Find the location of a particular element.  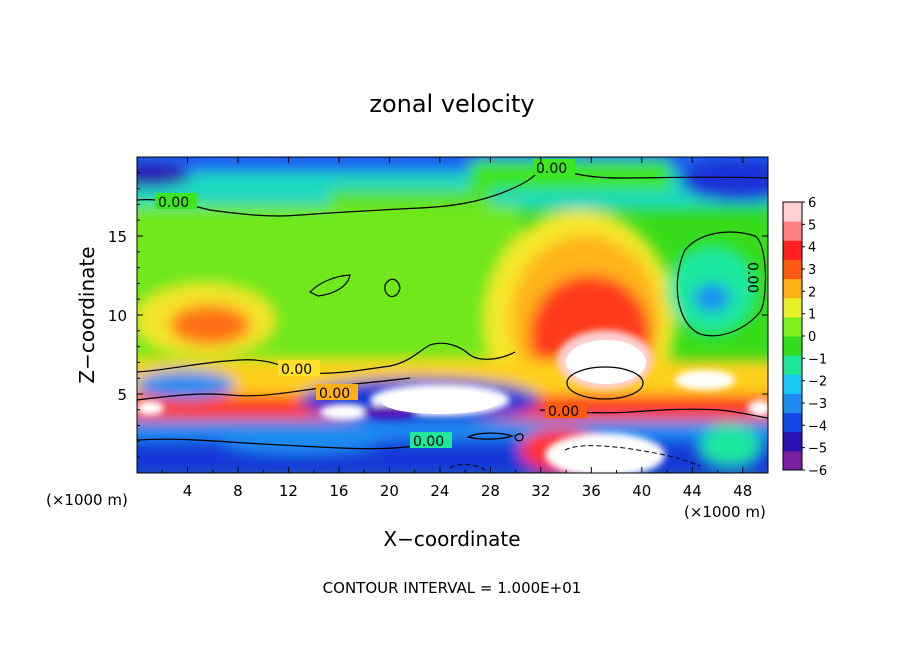

x-tick-label: 24 is located at coordinates (439, 491).